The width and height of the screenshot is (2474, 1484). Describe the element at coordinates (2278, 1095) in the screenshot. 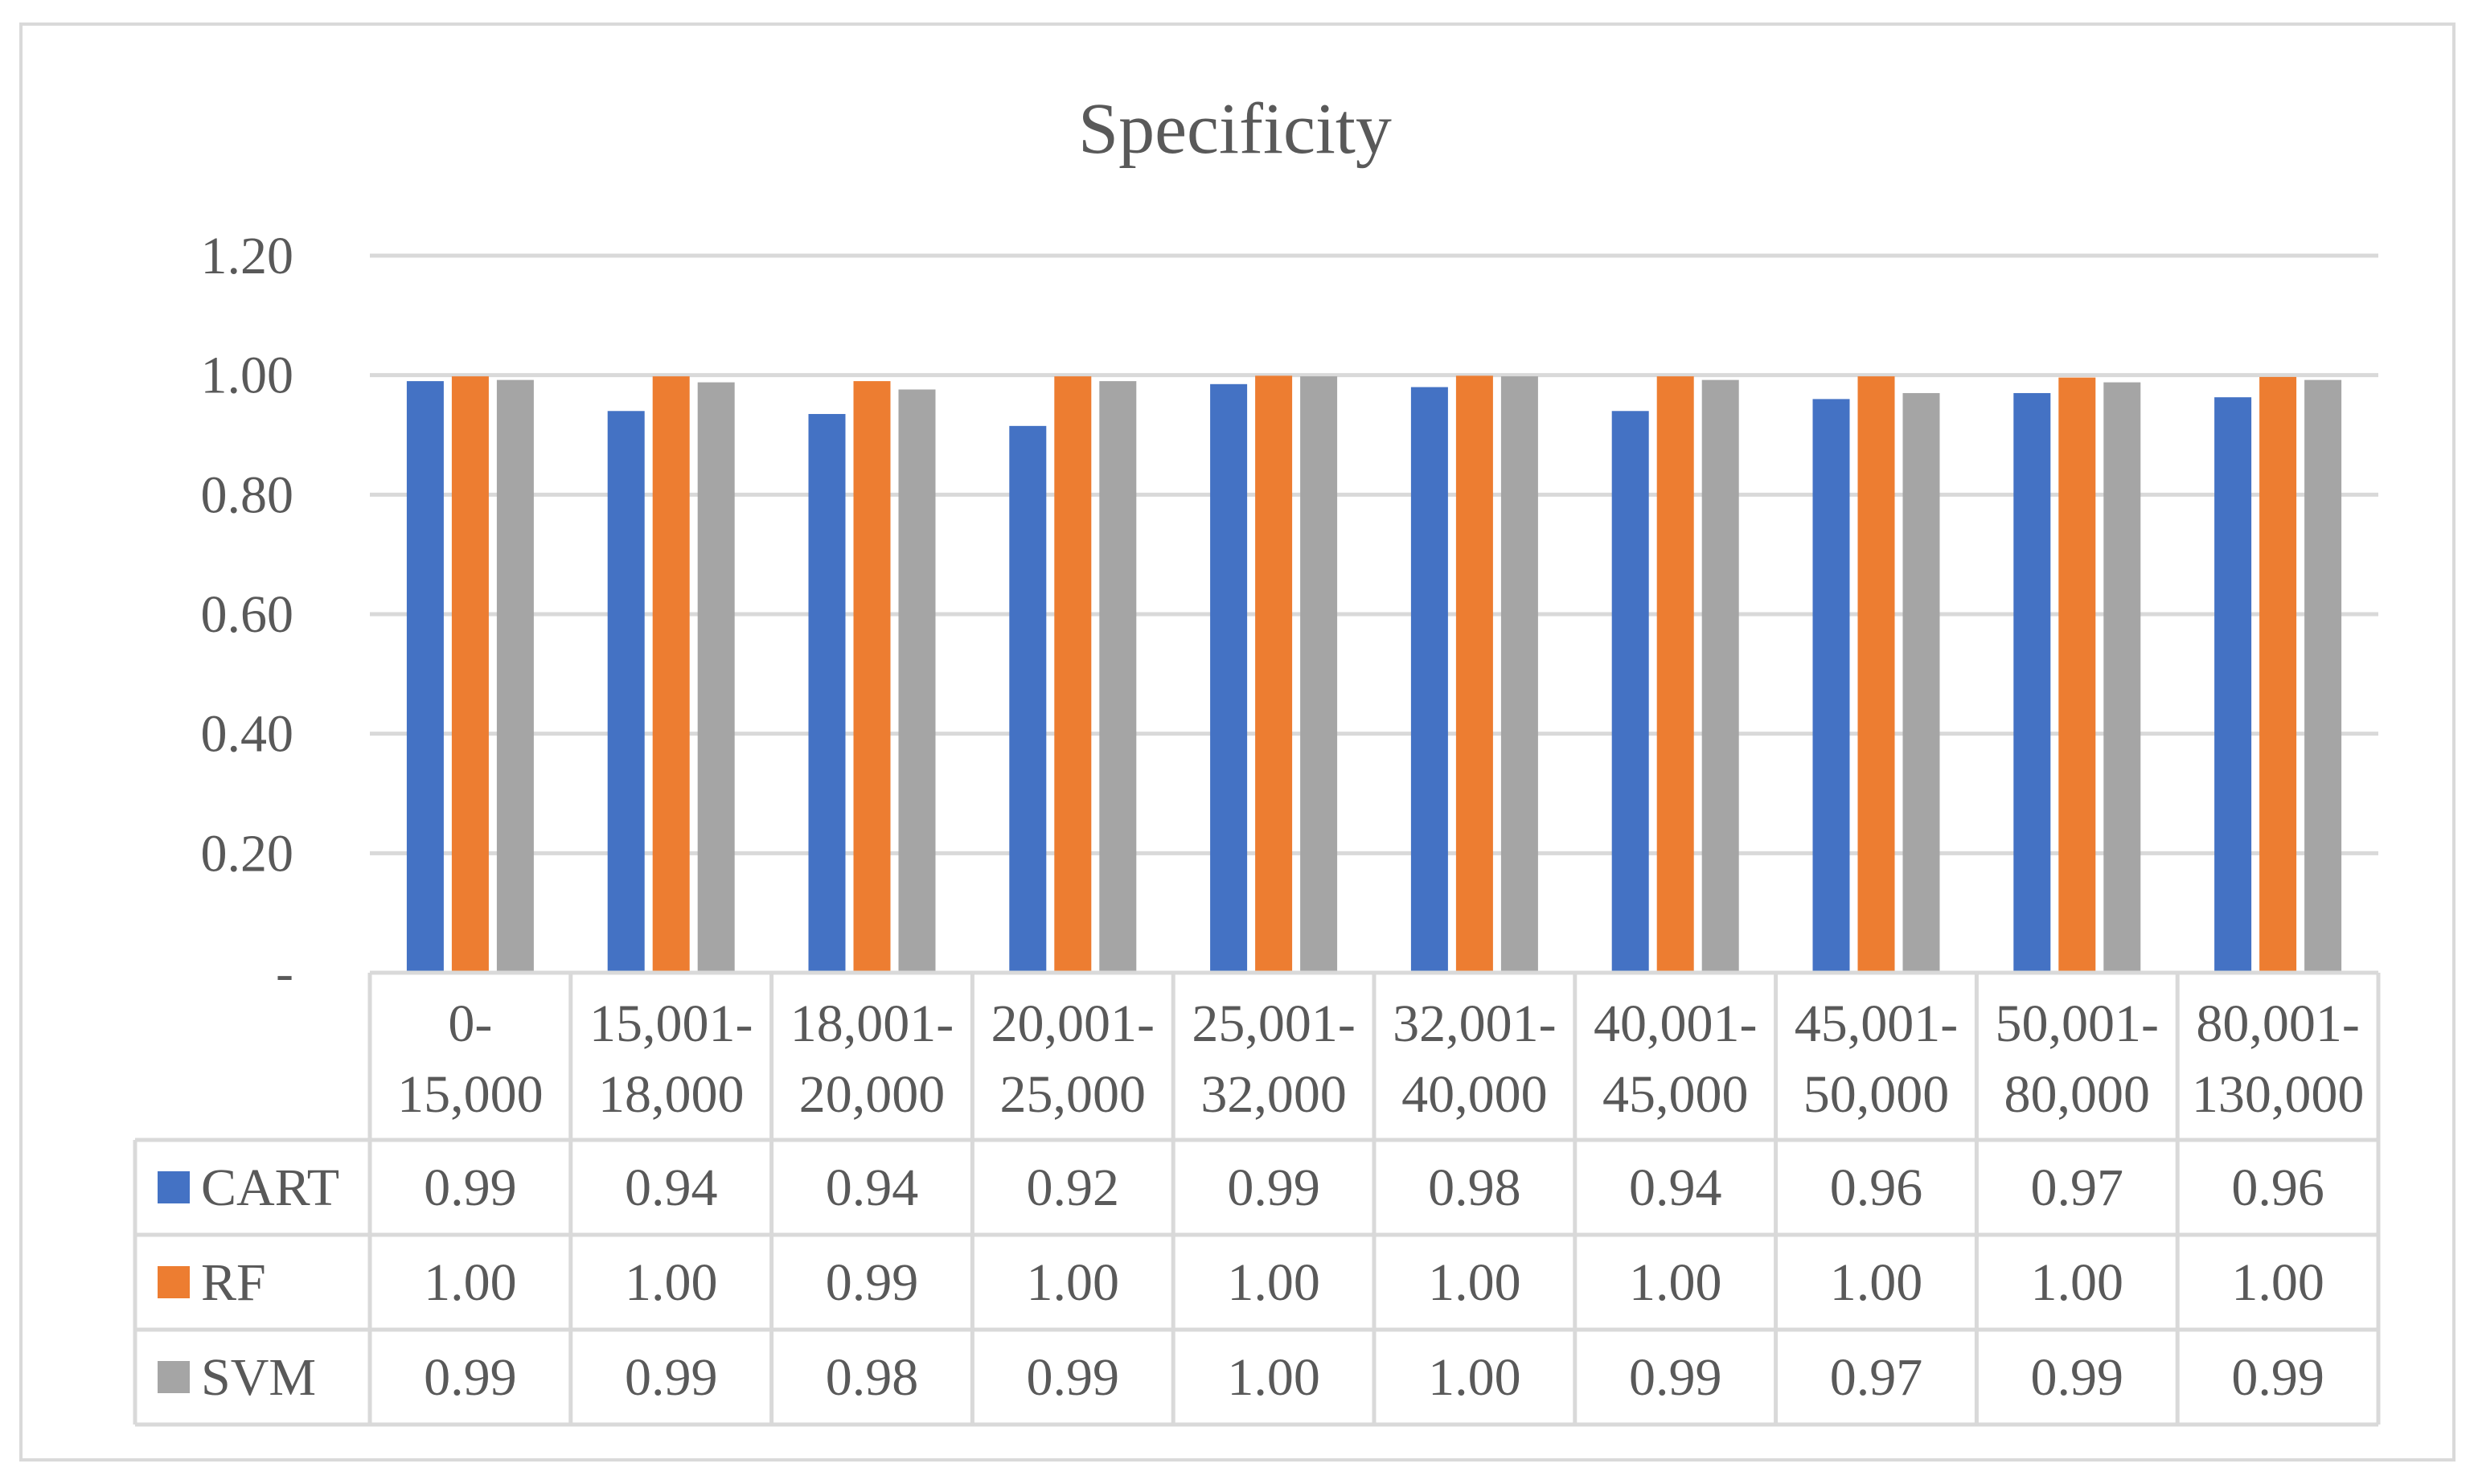

I see `category-label: 130,000` at that location.